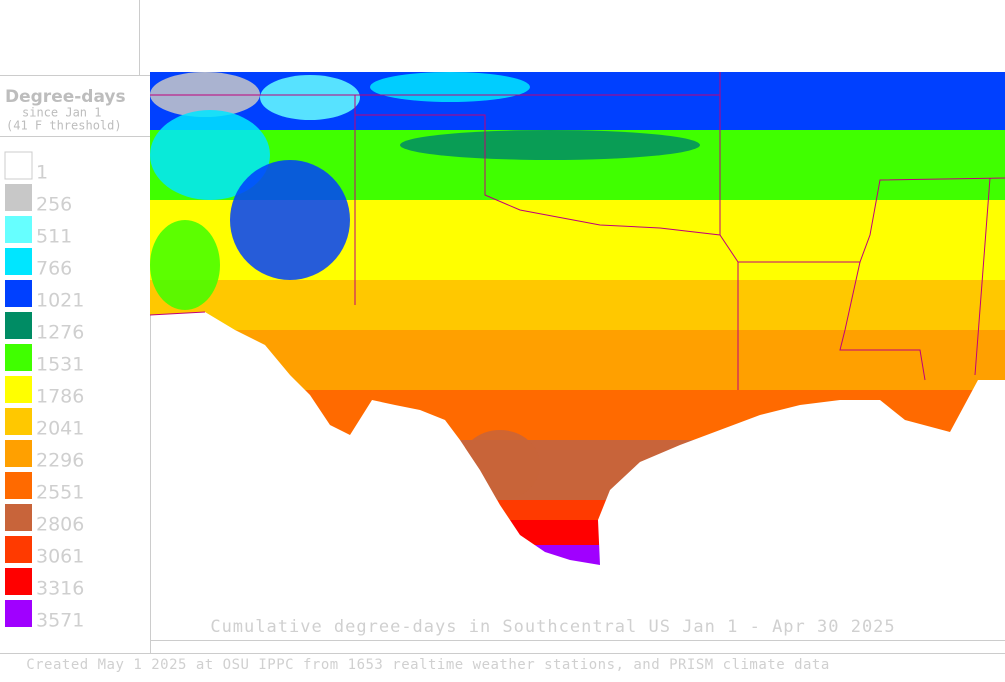 The image size is (1005, 682). What do you see at coordinates (42, 173) in the screenshot?
I see `legend-label: 1` at bounding box center [42, 173].